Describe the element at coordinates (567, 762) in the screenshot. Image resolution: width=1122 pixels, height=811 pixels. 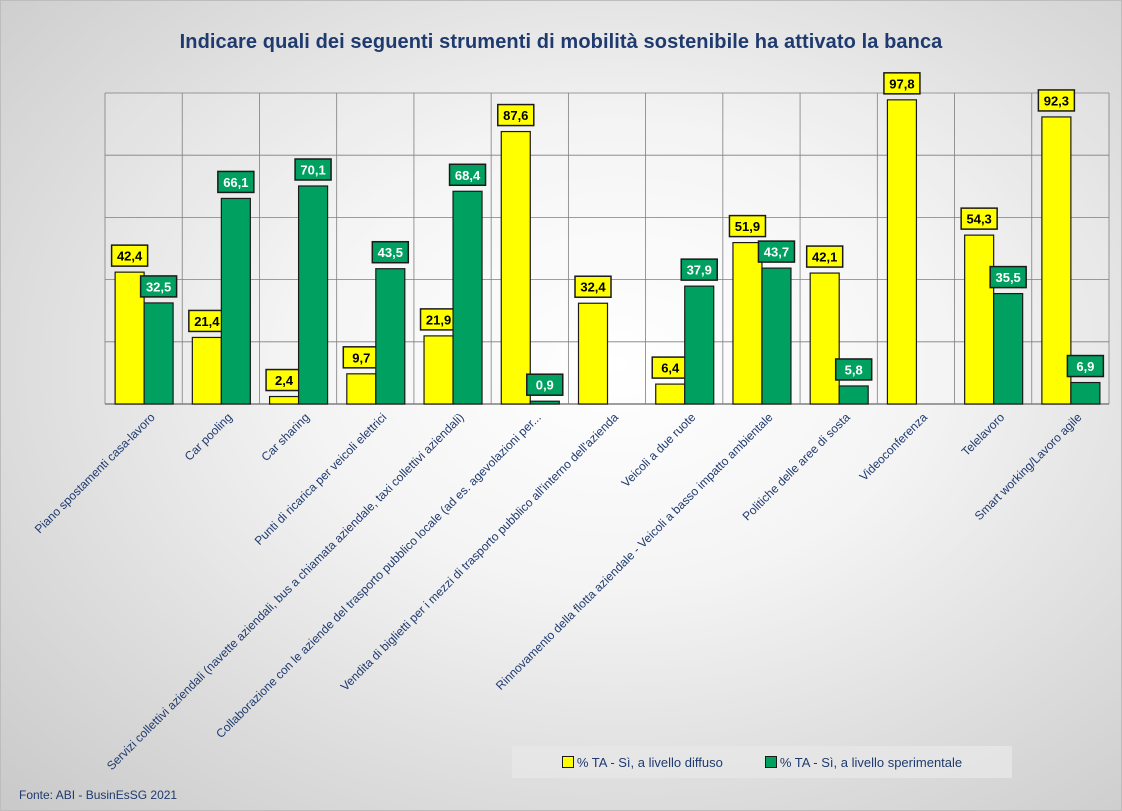
I see `legend-swatch-series1` at that location.